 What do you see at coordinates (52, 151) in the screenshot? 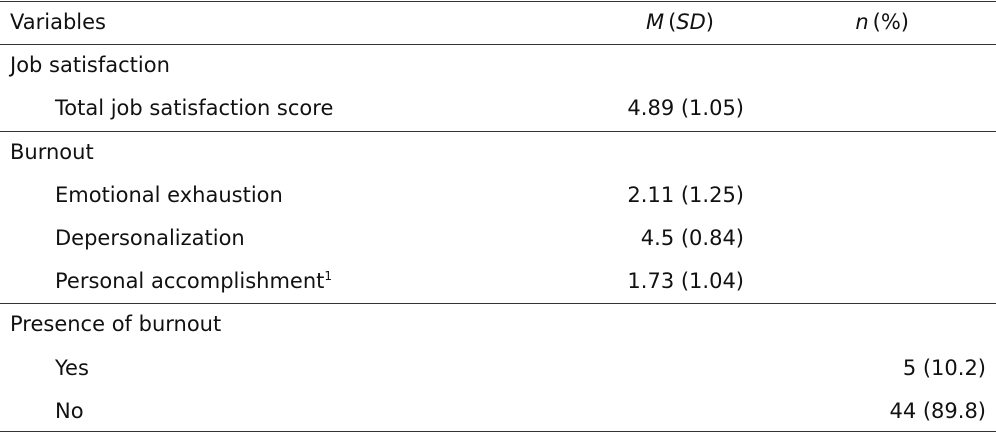
I see `section-title: Burnout` at bounding box center [52, 151].